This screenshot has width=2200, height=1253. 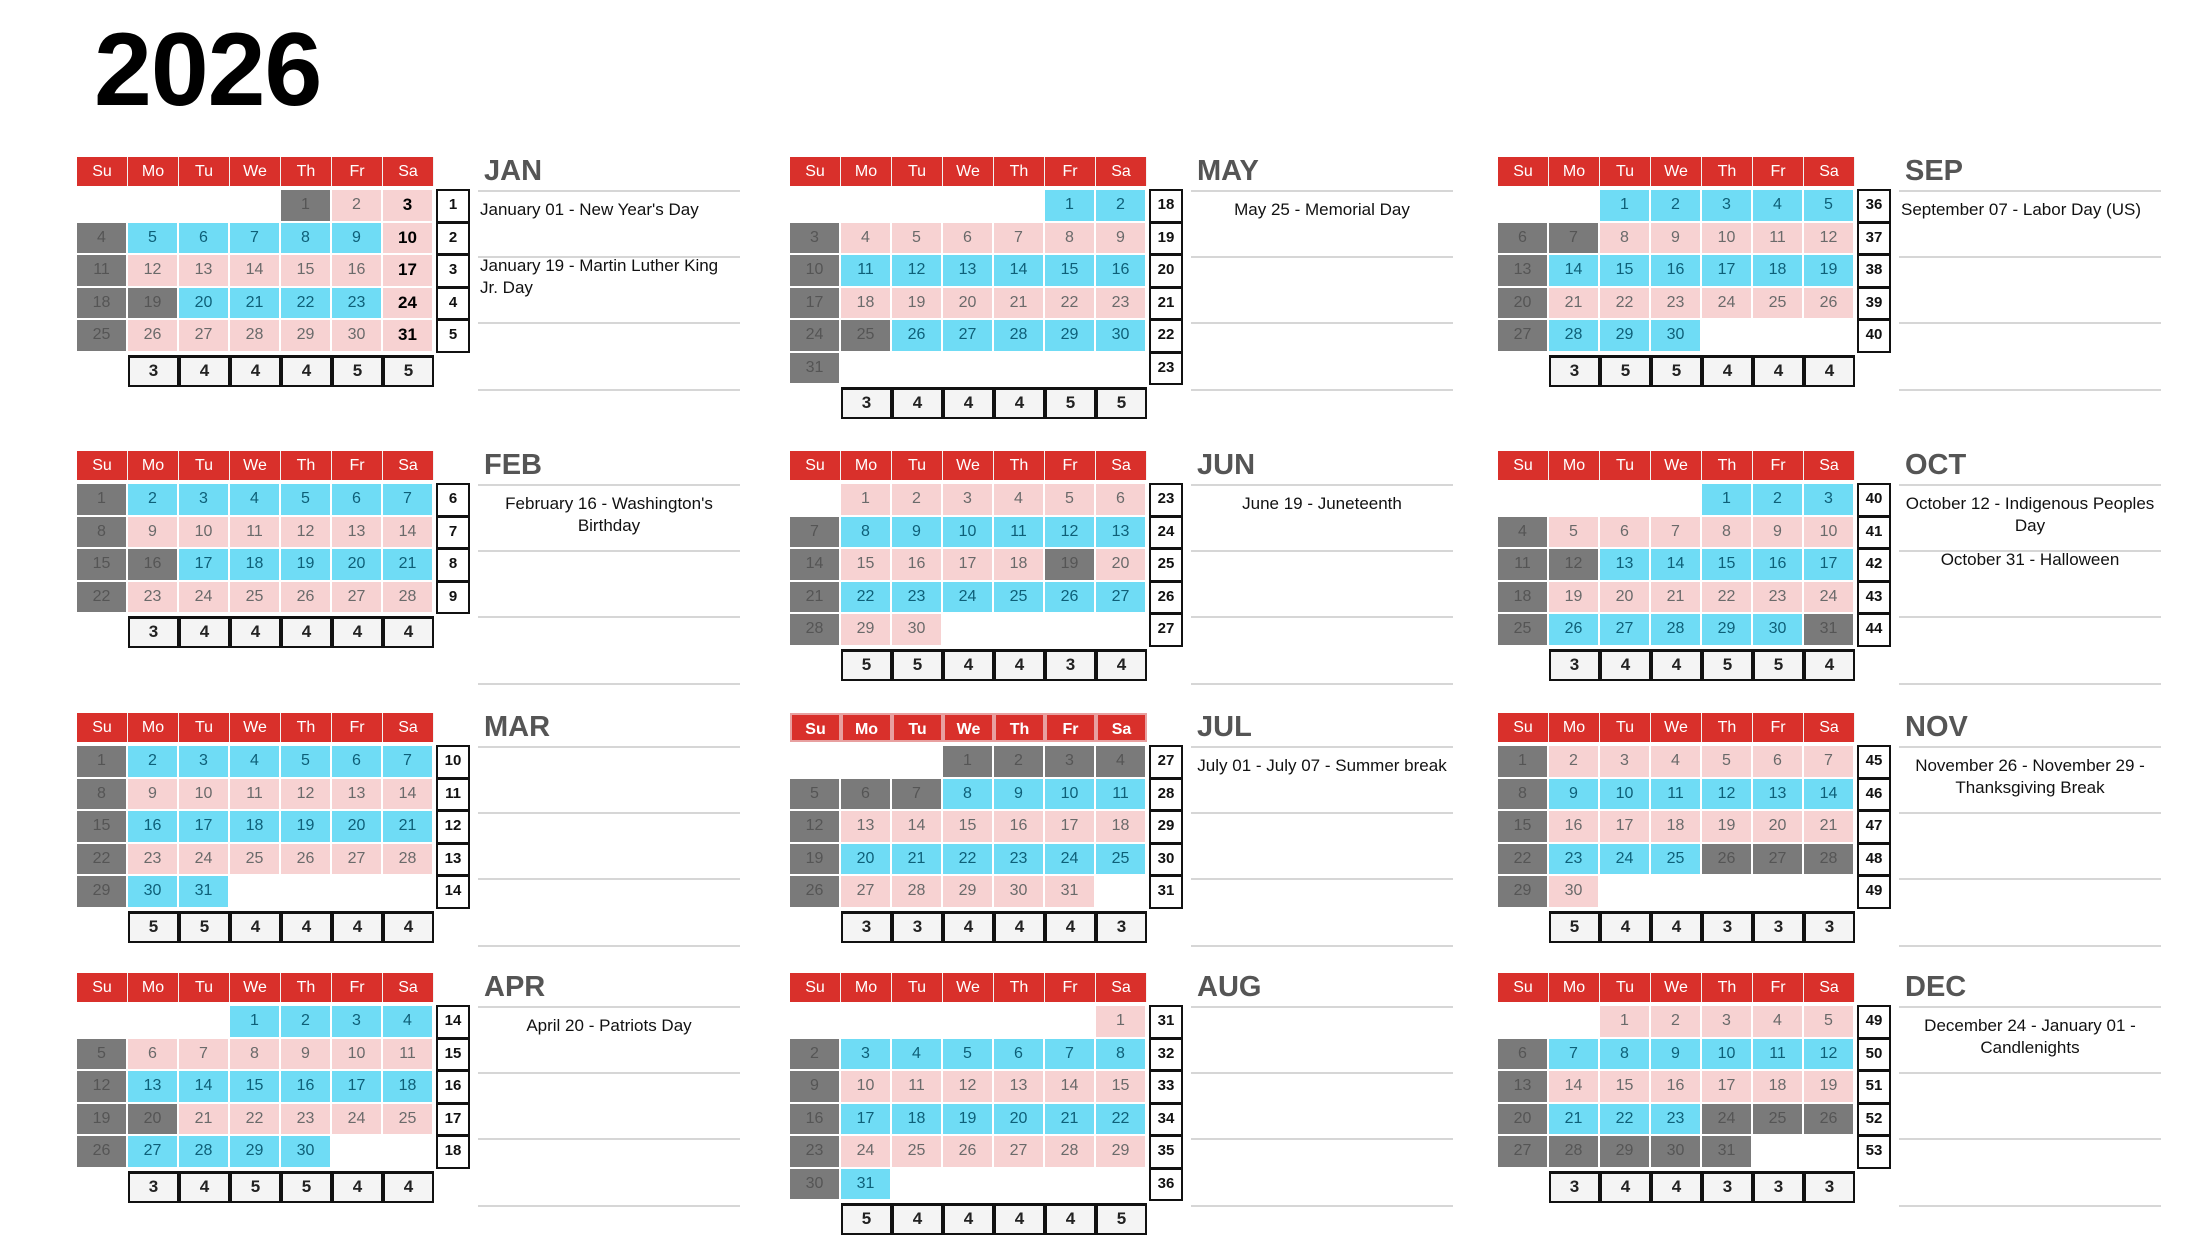 What do you see at coordinates (1121, 1087) in the screenshot?
I see `day-cell: 15` at bounding box center [1121, 1087].